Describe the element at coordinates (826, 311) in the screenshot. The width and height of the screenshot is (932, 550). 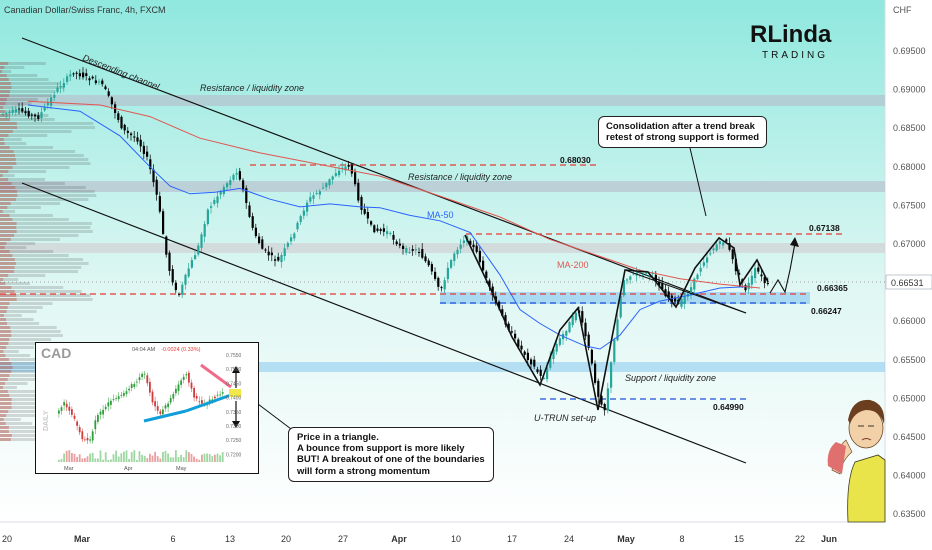
I see `level-label-66247: 0.66247` at that location.